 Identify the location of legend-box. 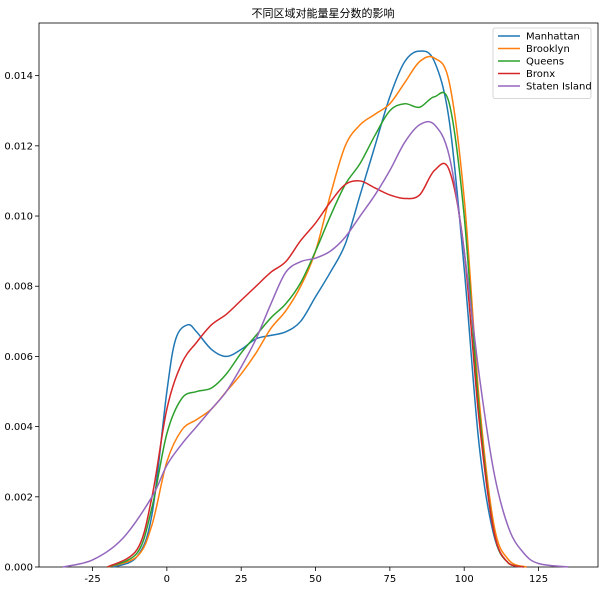
(542, 63).